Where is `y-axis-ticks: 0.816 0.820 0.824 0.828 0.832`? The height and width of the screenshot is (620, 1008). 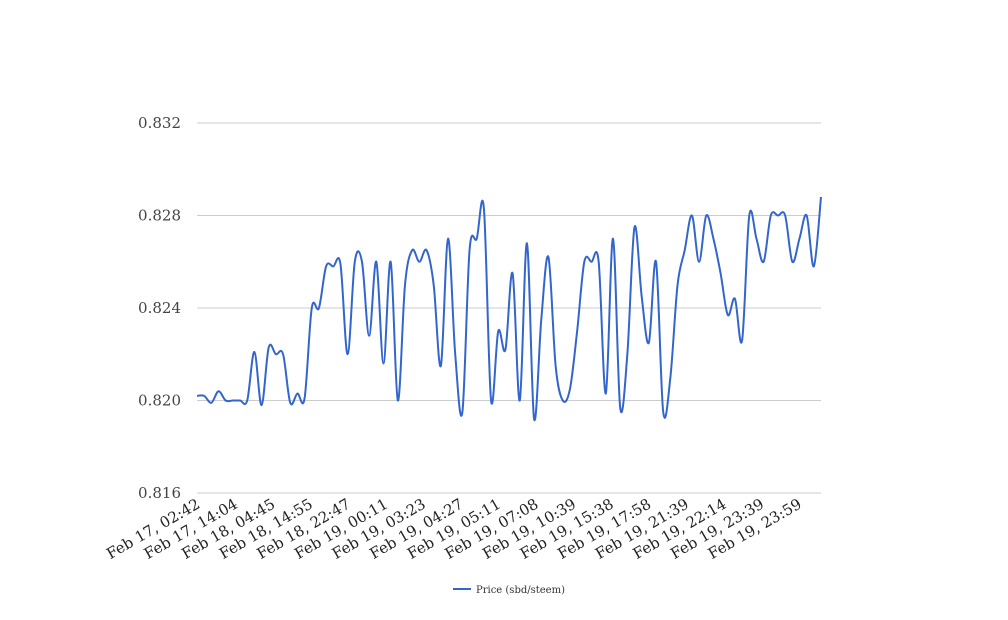 y-axis-ticks: 0.816 0.820 0.824 0.828 0.832 is located at coordinates (159, 308).